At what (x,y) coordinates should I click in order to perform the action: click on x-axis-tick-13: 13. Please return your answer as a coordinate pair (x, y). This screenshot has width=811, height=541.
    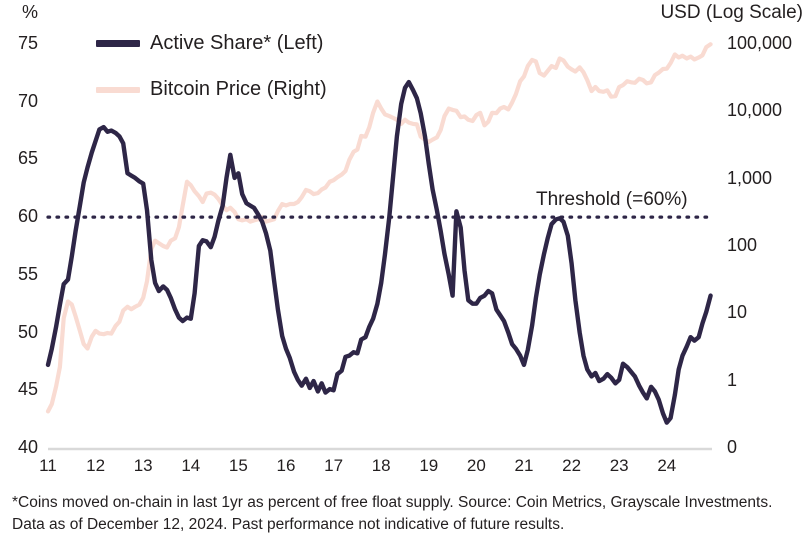
    Looking at the image, I should click on (143, 465).